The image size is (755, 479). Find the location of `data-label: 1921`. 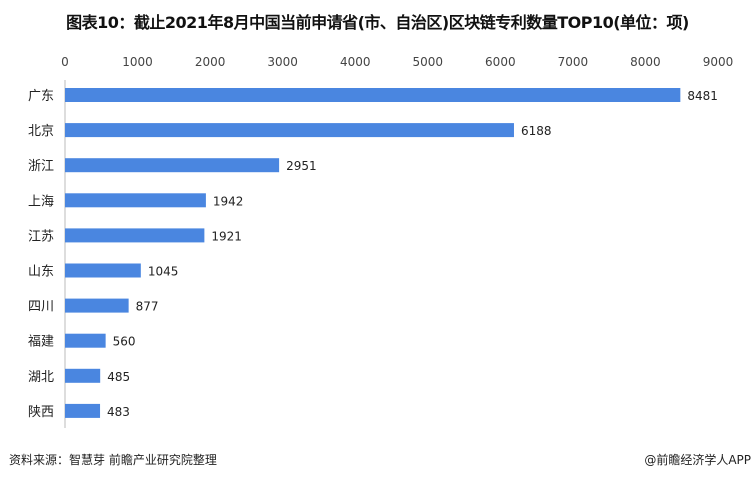

data-label: 1921 is located at coordinates (226, 236).